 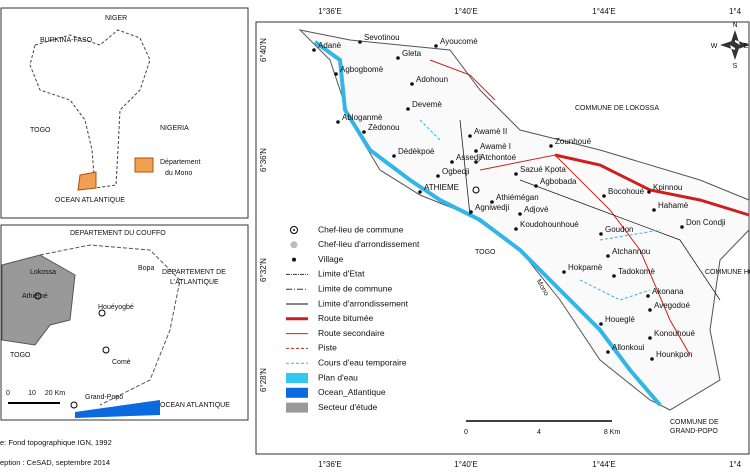 What do you see at coordinates (384, 127) in the screenshot?
I see `place-label: Zèdonou` at bounding box center [384, 127].